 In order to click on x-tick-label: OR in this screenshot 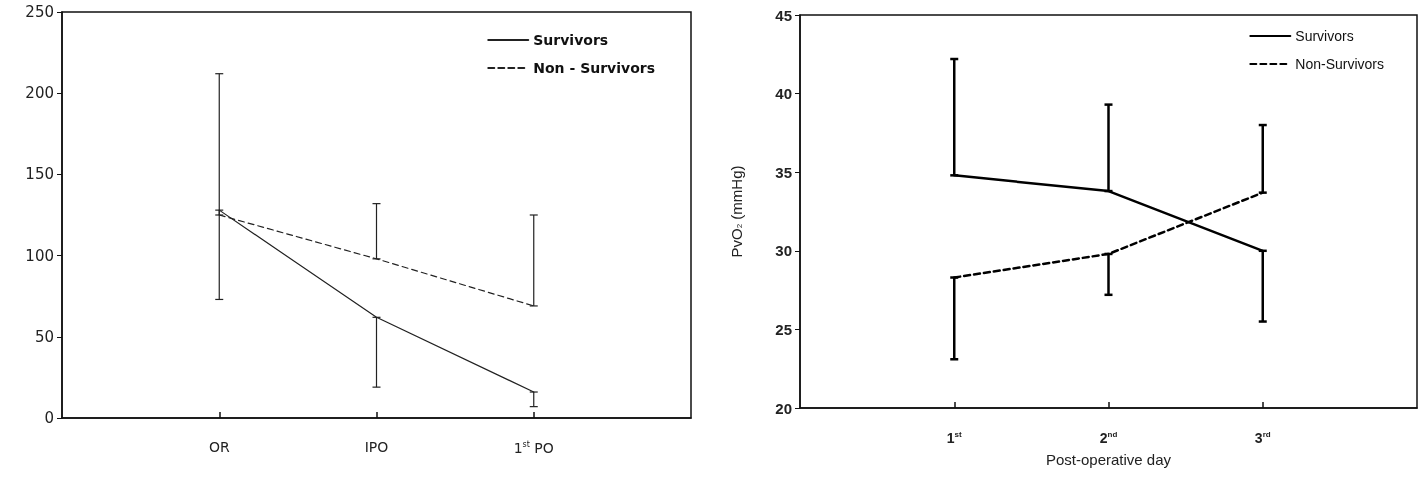, I will do `click(219, 447)`.